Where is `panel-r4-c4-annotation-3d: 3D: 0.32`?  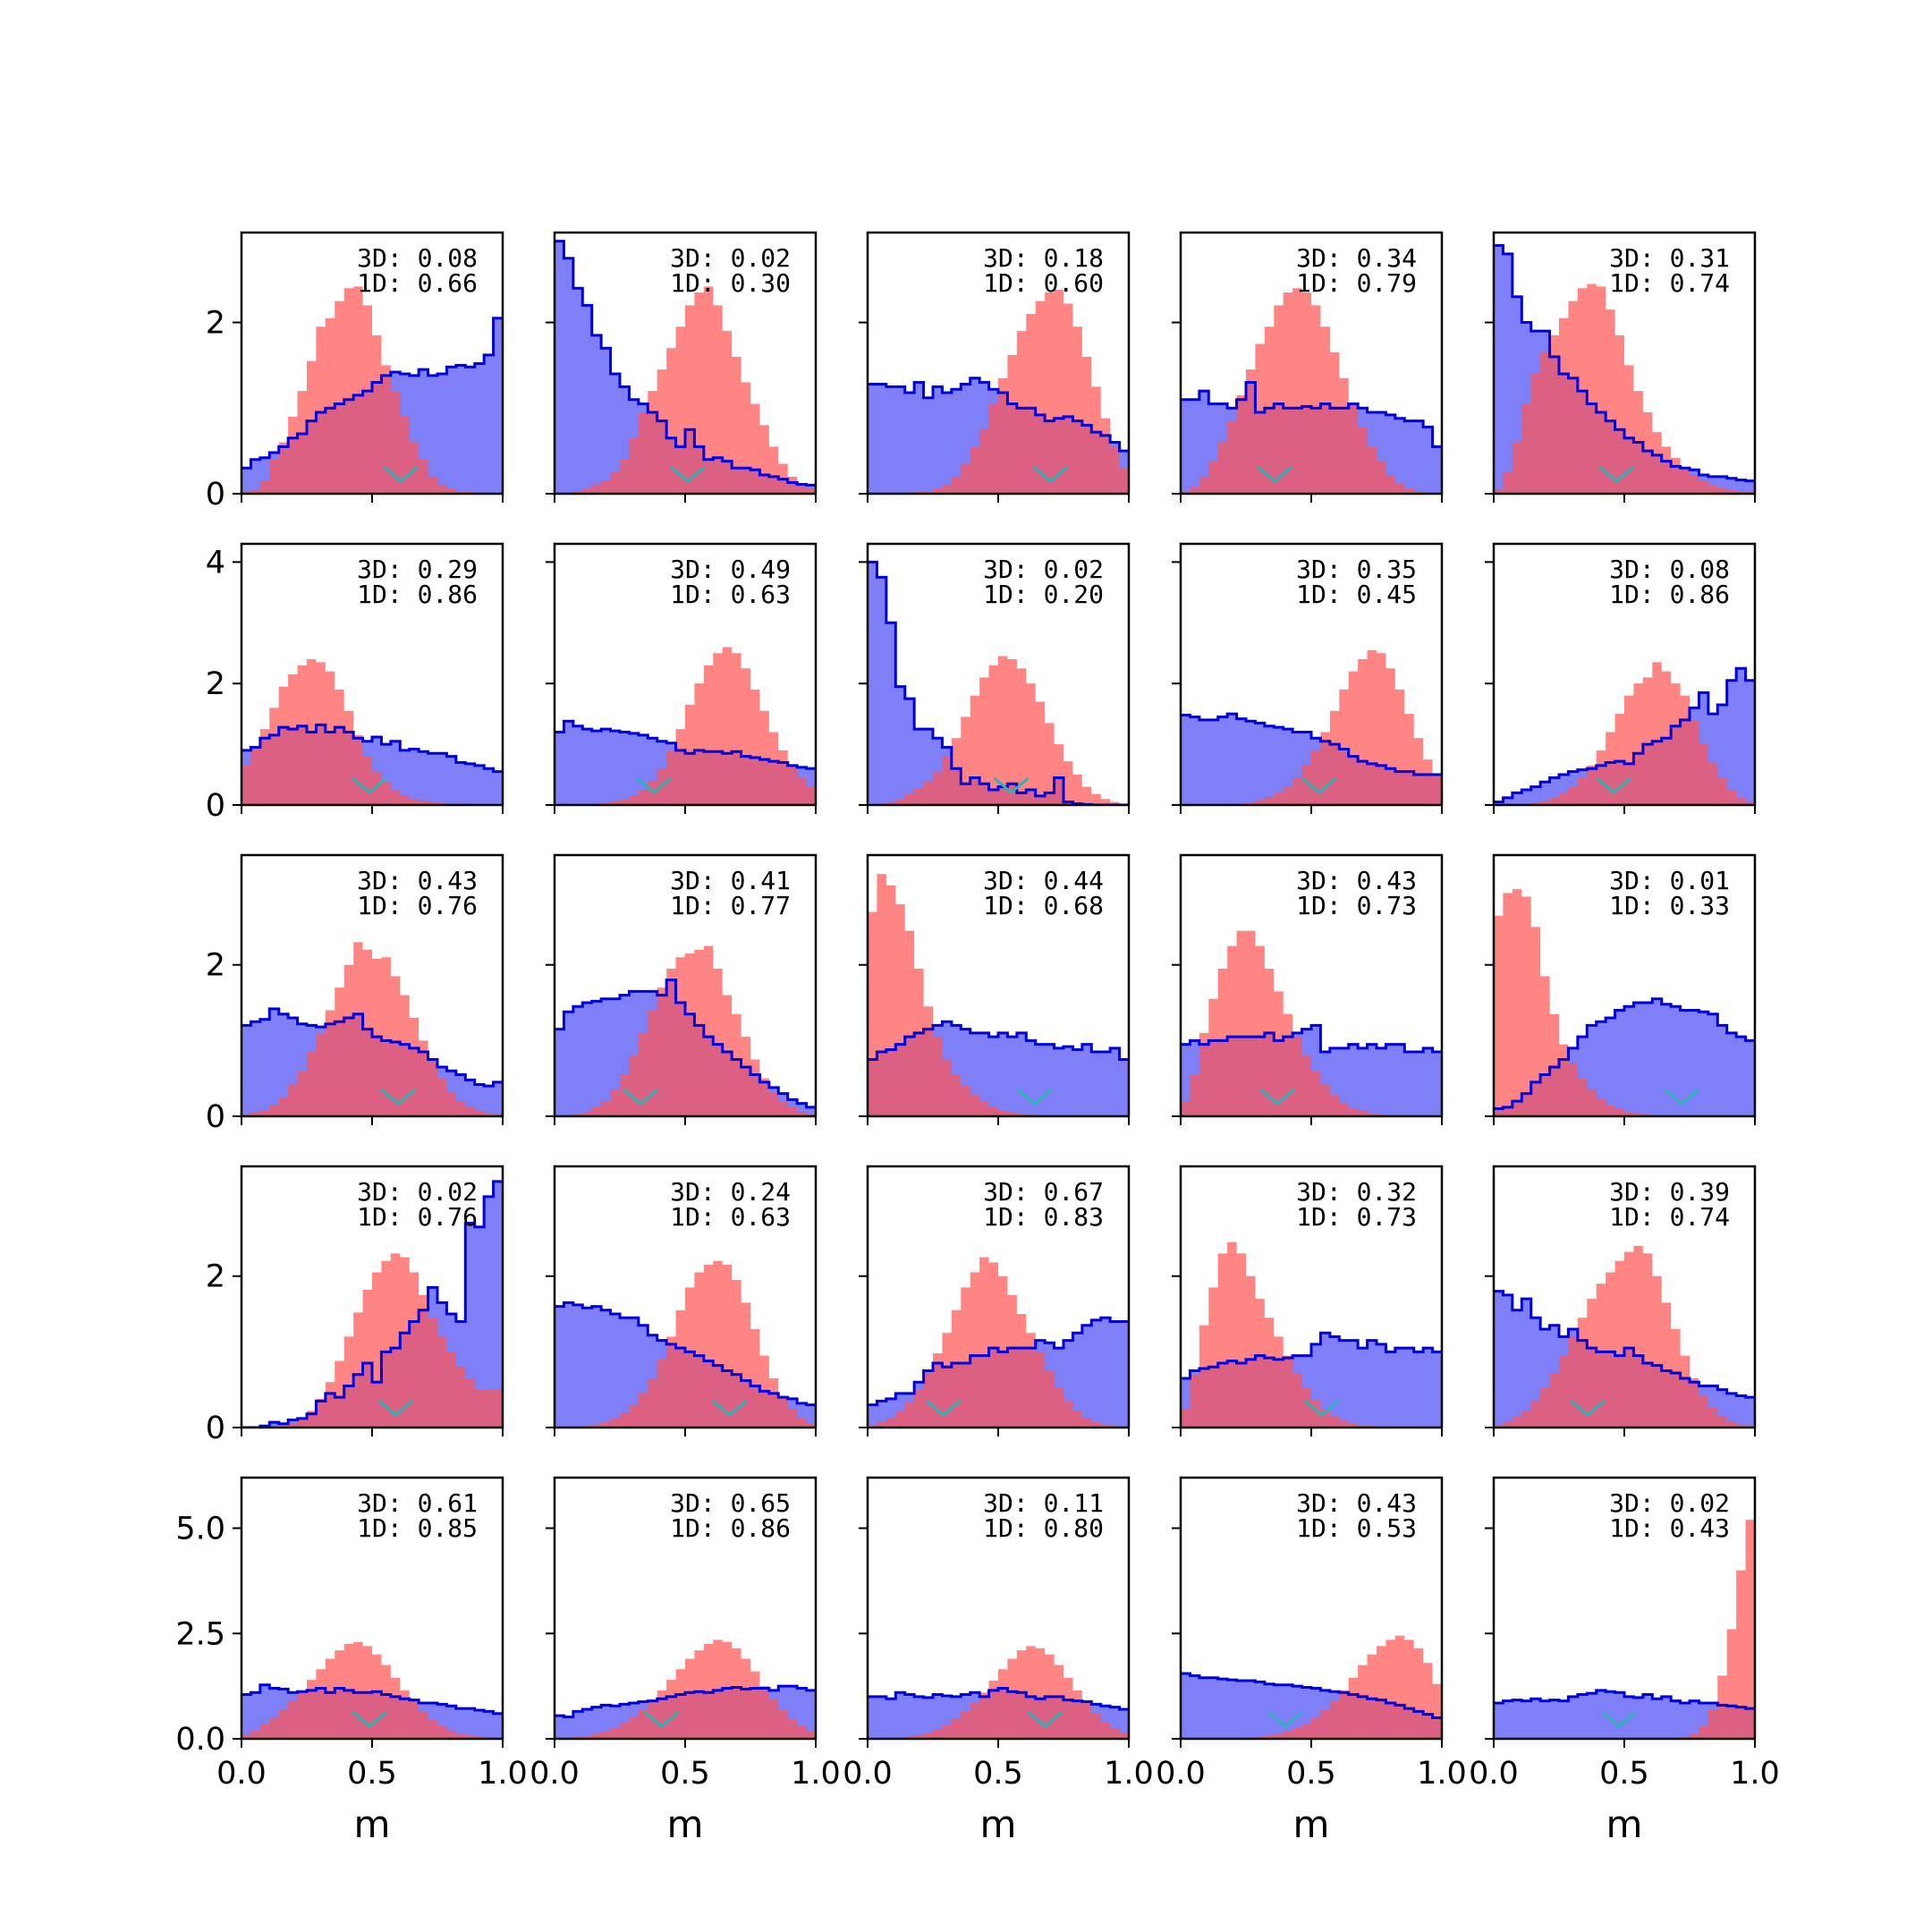
panel-r4-c4-annotation-3d: 3D: 0.32 is located at coordinates (1356, 1192).